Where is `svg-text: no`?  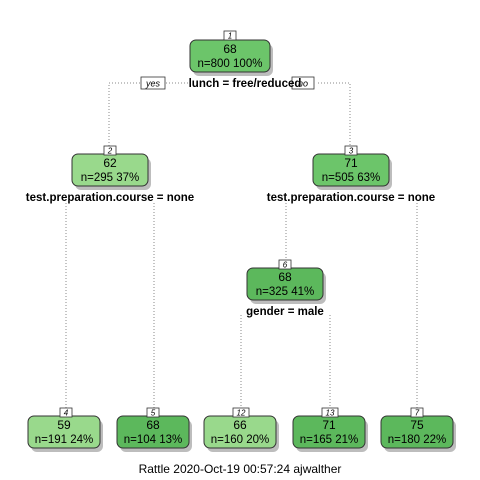
svg-text: no is located at coordinates (303, 84).